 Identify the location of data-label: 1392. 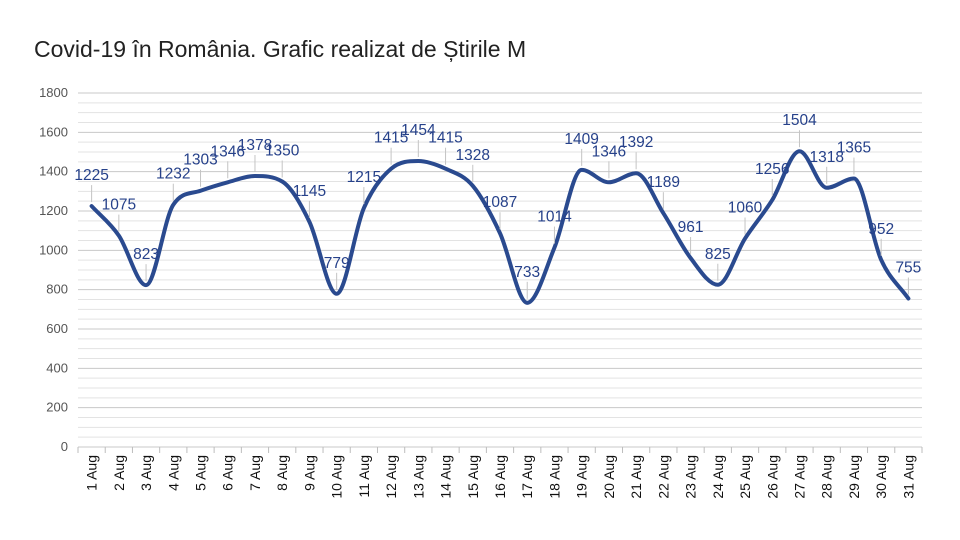
(636, 142).